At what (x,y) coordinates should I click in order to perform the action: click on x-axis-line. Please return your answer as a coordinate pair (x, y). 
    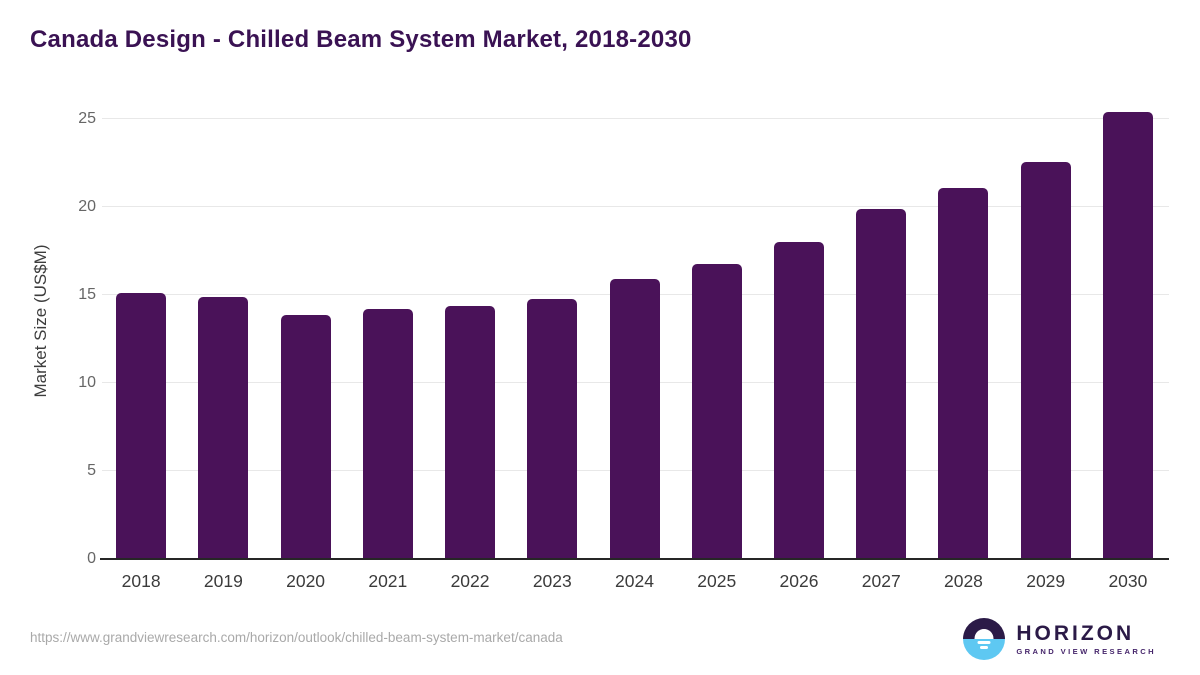
    Looking at the image, I should click on (634, 559).